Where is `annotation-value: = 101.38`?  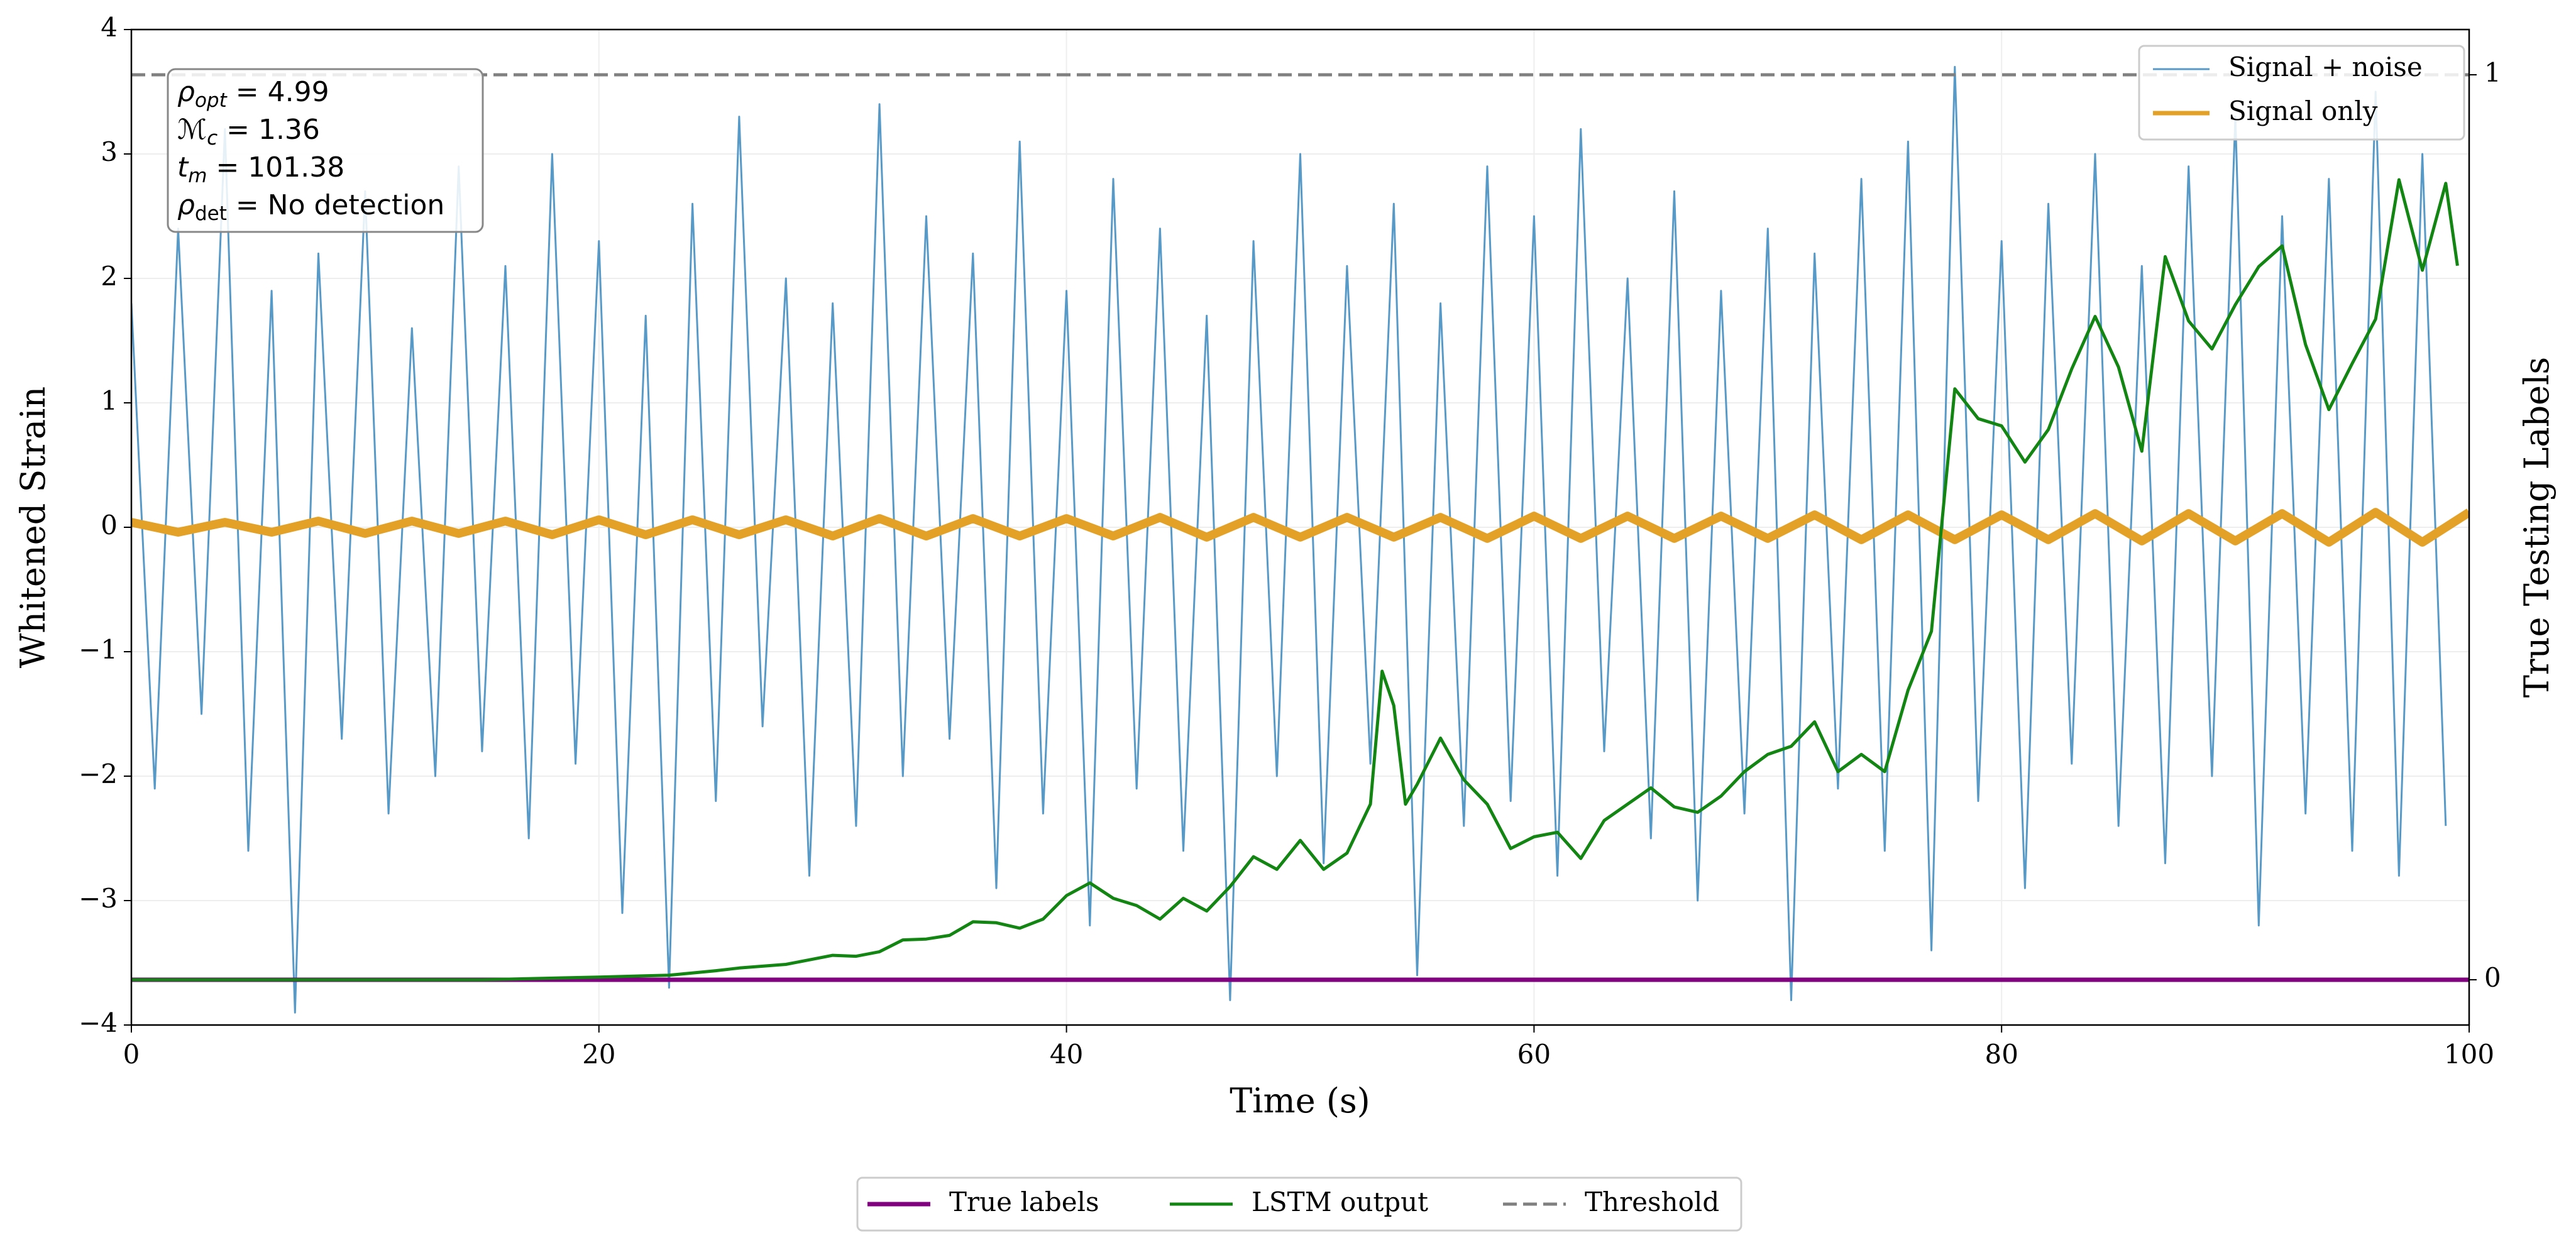 annotation-value: = 101.38 is located at coordinates (276, 167).